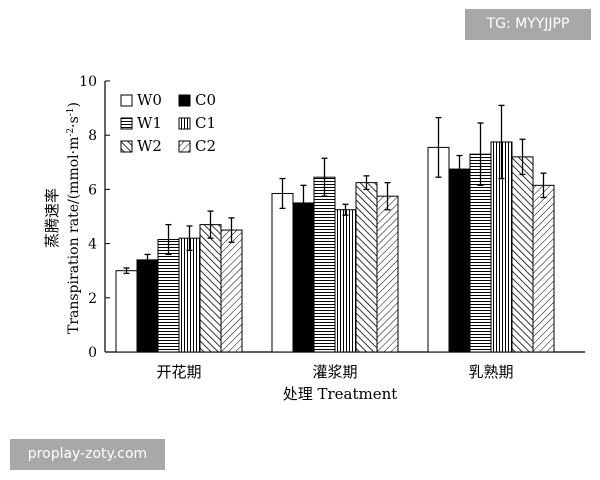 This screenshot has height=480, width=600. Describe the element at coordinates (149, 100) in the screenshot. I see `legend-label-w0: W0` at that location.